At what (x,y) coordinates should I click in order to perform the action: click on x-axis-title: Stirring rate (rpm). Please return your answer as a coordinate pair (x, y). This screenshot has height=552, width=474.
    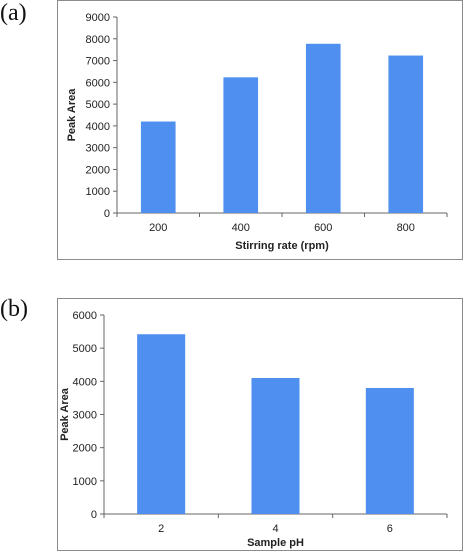
    Looking at the image, I should click on (282, 246).